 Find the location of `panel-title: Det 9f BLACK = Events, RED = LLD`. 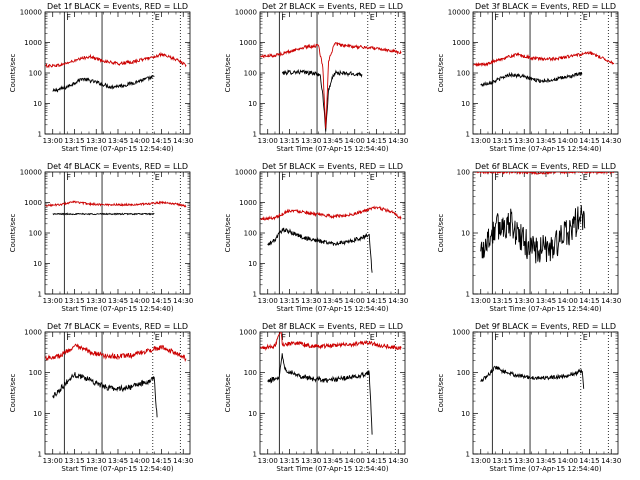

panel-title: Det 9f BLACK = Events, RED = LLD is located at coordinates (545, 326).